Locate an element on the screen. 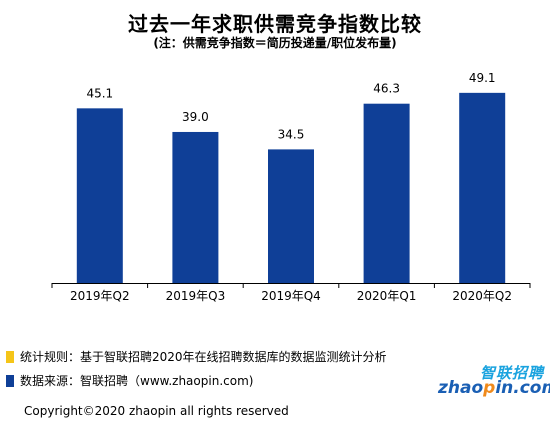 The image size is (550, 430). note-source: 数据来源：智联招聘（www.zhaopin.com) is located at coordinates (129, 380).